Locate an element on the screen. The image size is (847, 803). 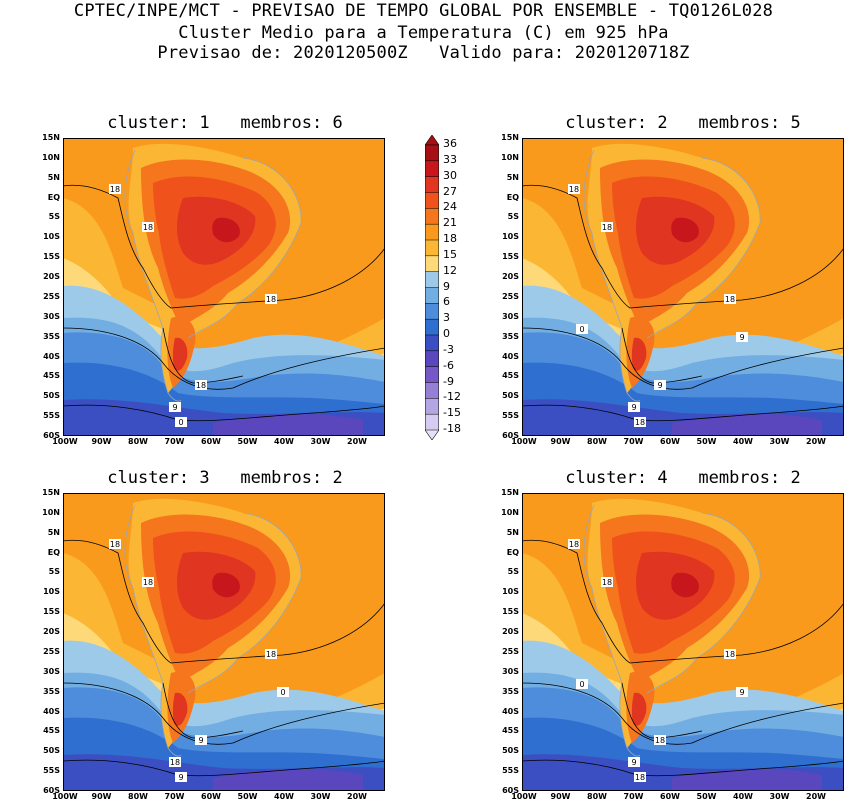
map-panel-1: 18 18 18 18 90 is located at coordinates (224, 287).